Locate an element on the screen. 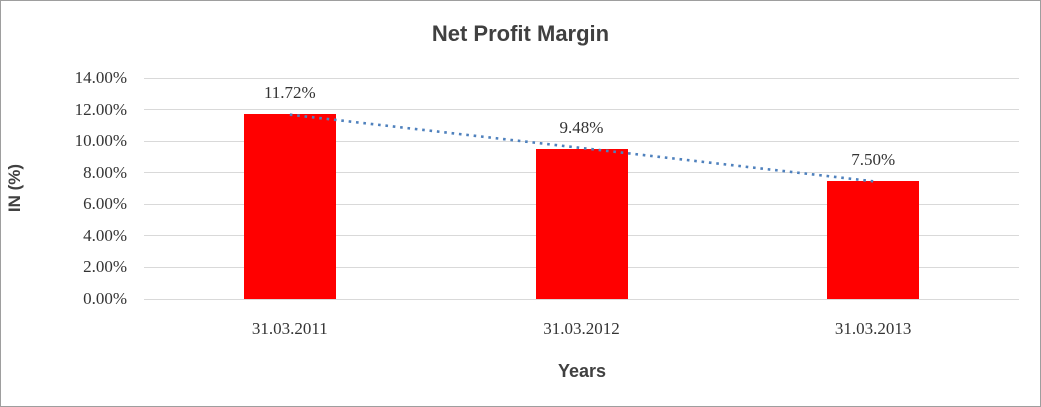 The height and width of the screenshot is (407, 1041). bar-31.03.2011 is located at coordinates (289, 206).